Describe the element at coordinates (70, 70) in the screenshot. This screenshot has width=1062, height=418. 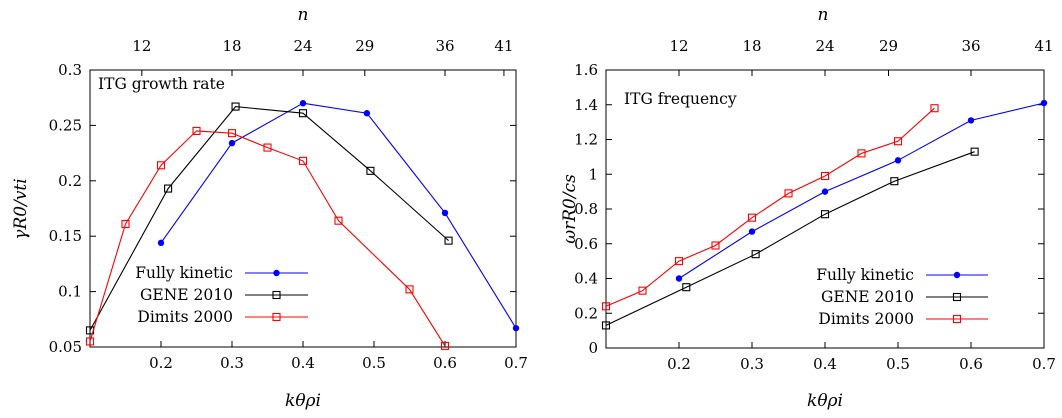
I see `y-tick-label: 0.3` at that location.